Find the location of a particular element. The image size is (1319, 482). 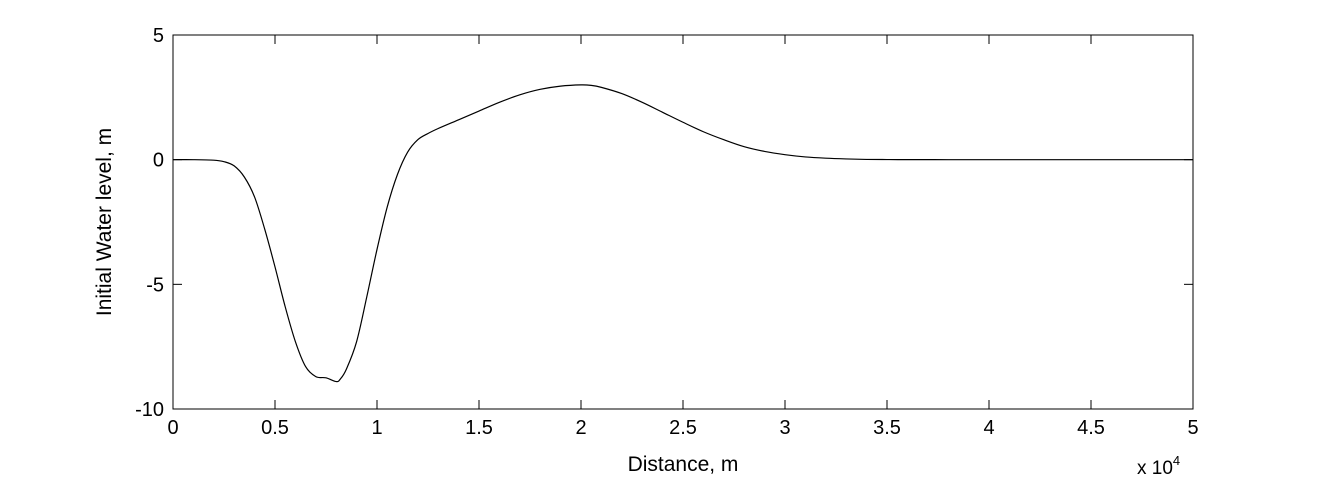

x-tick-label: 4.5 is located at coordinates (1091, 428).